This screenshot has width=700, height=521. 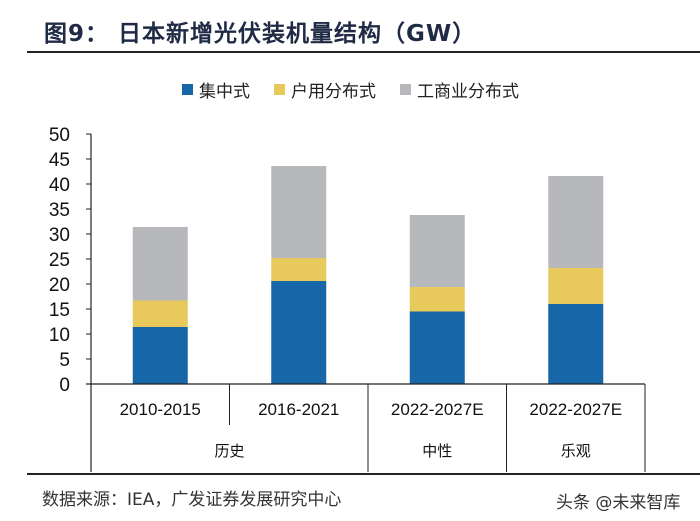 I want to click on legend-item-residential: 户用分布式, so click(x=325, y=89).